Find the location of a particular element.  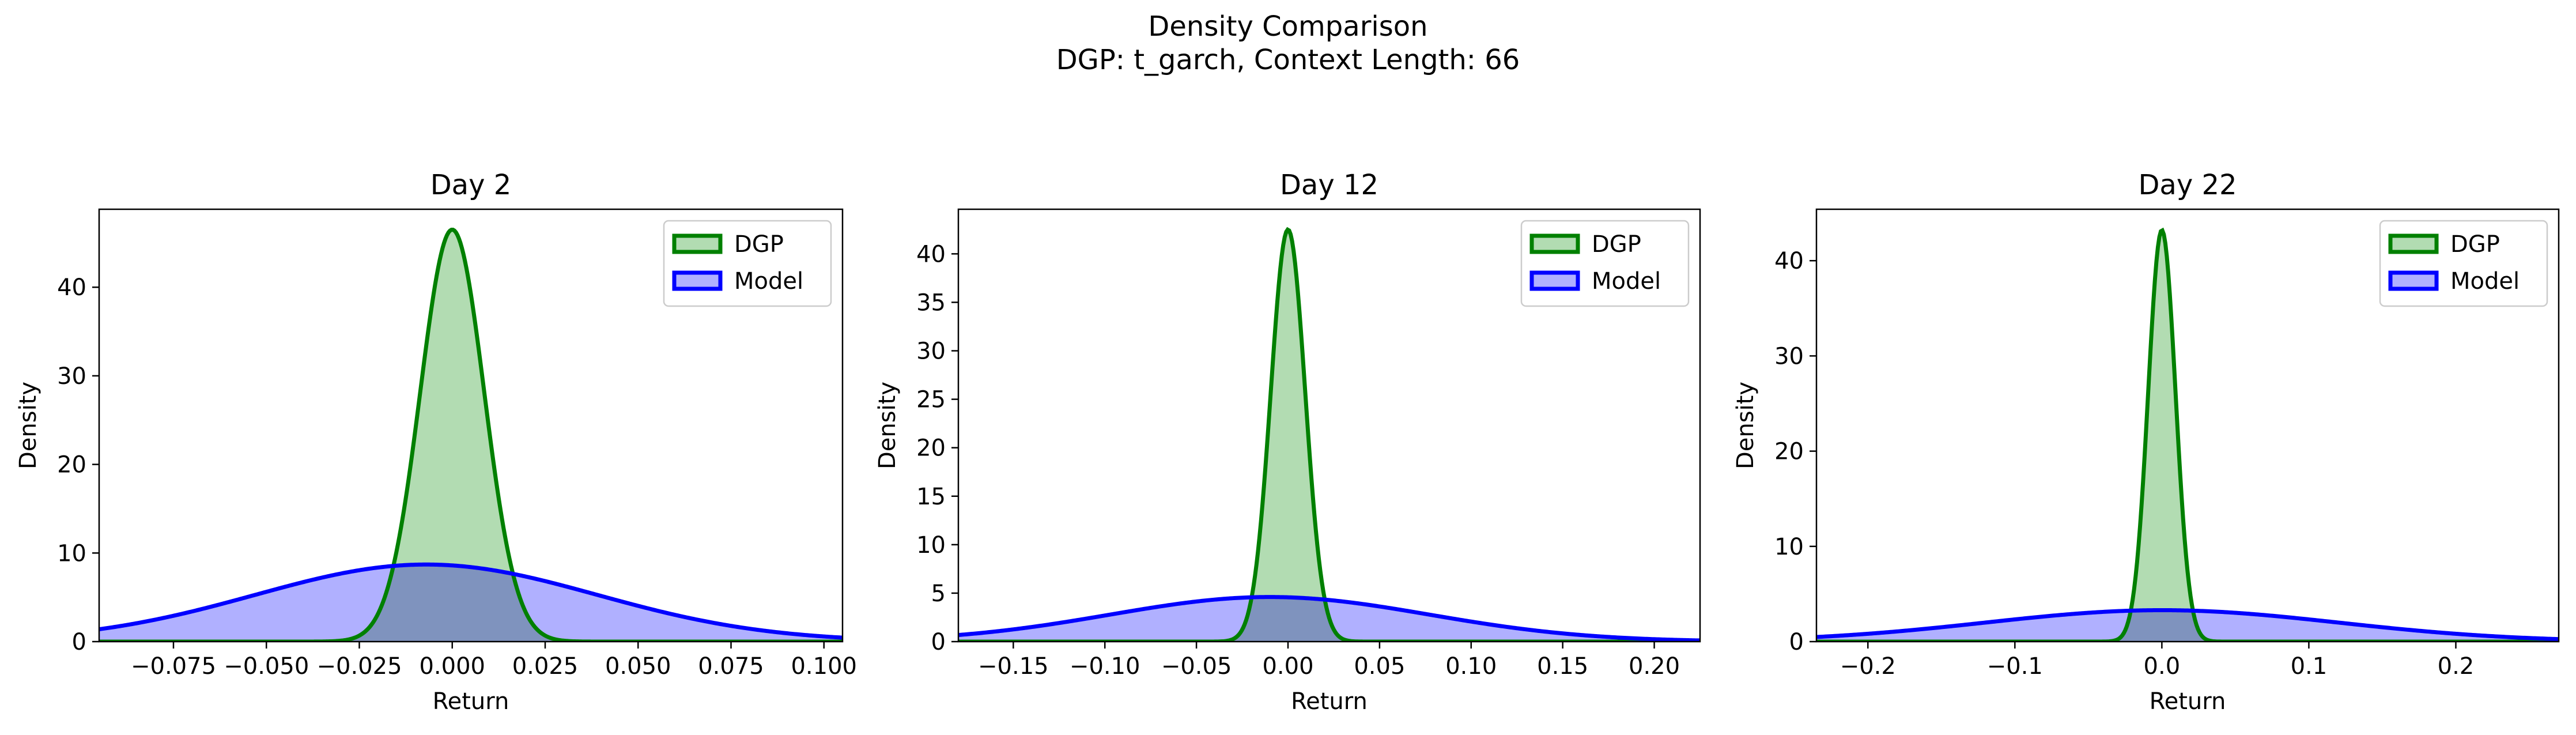

figure-subtitle: DGP: t_garch, Context Length: 66 is located at coordinates (1288, 60).